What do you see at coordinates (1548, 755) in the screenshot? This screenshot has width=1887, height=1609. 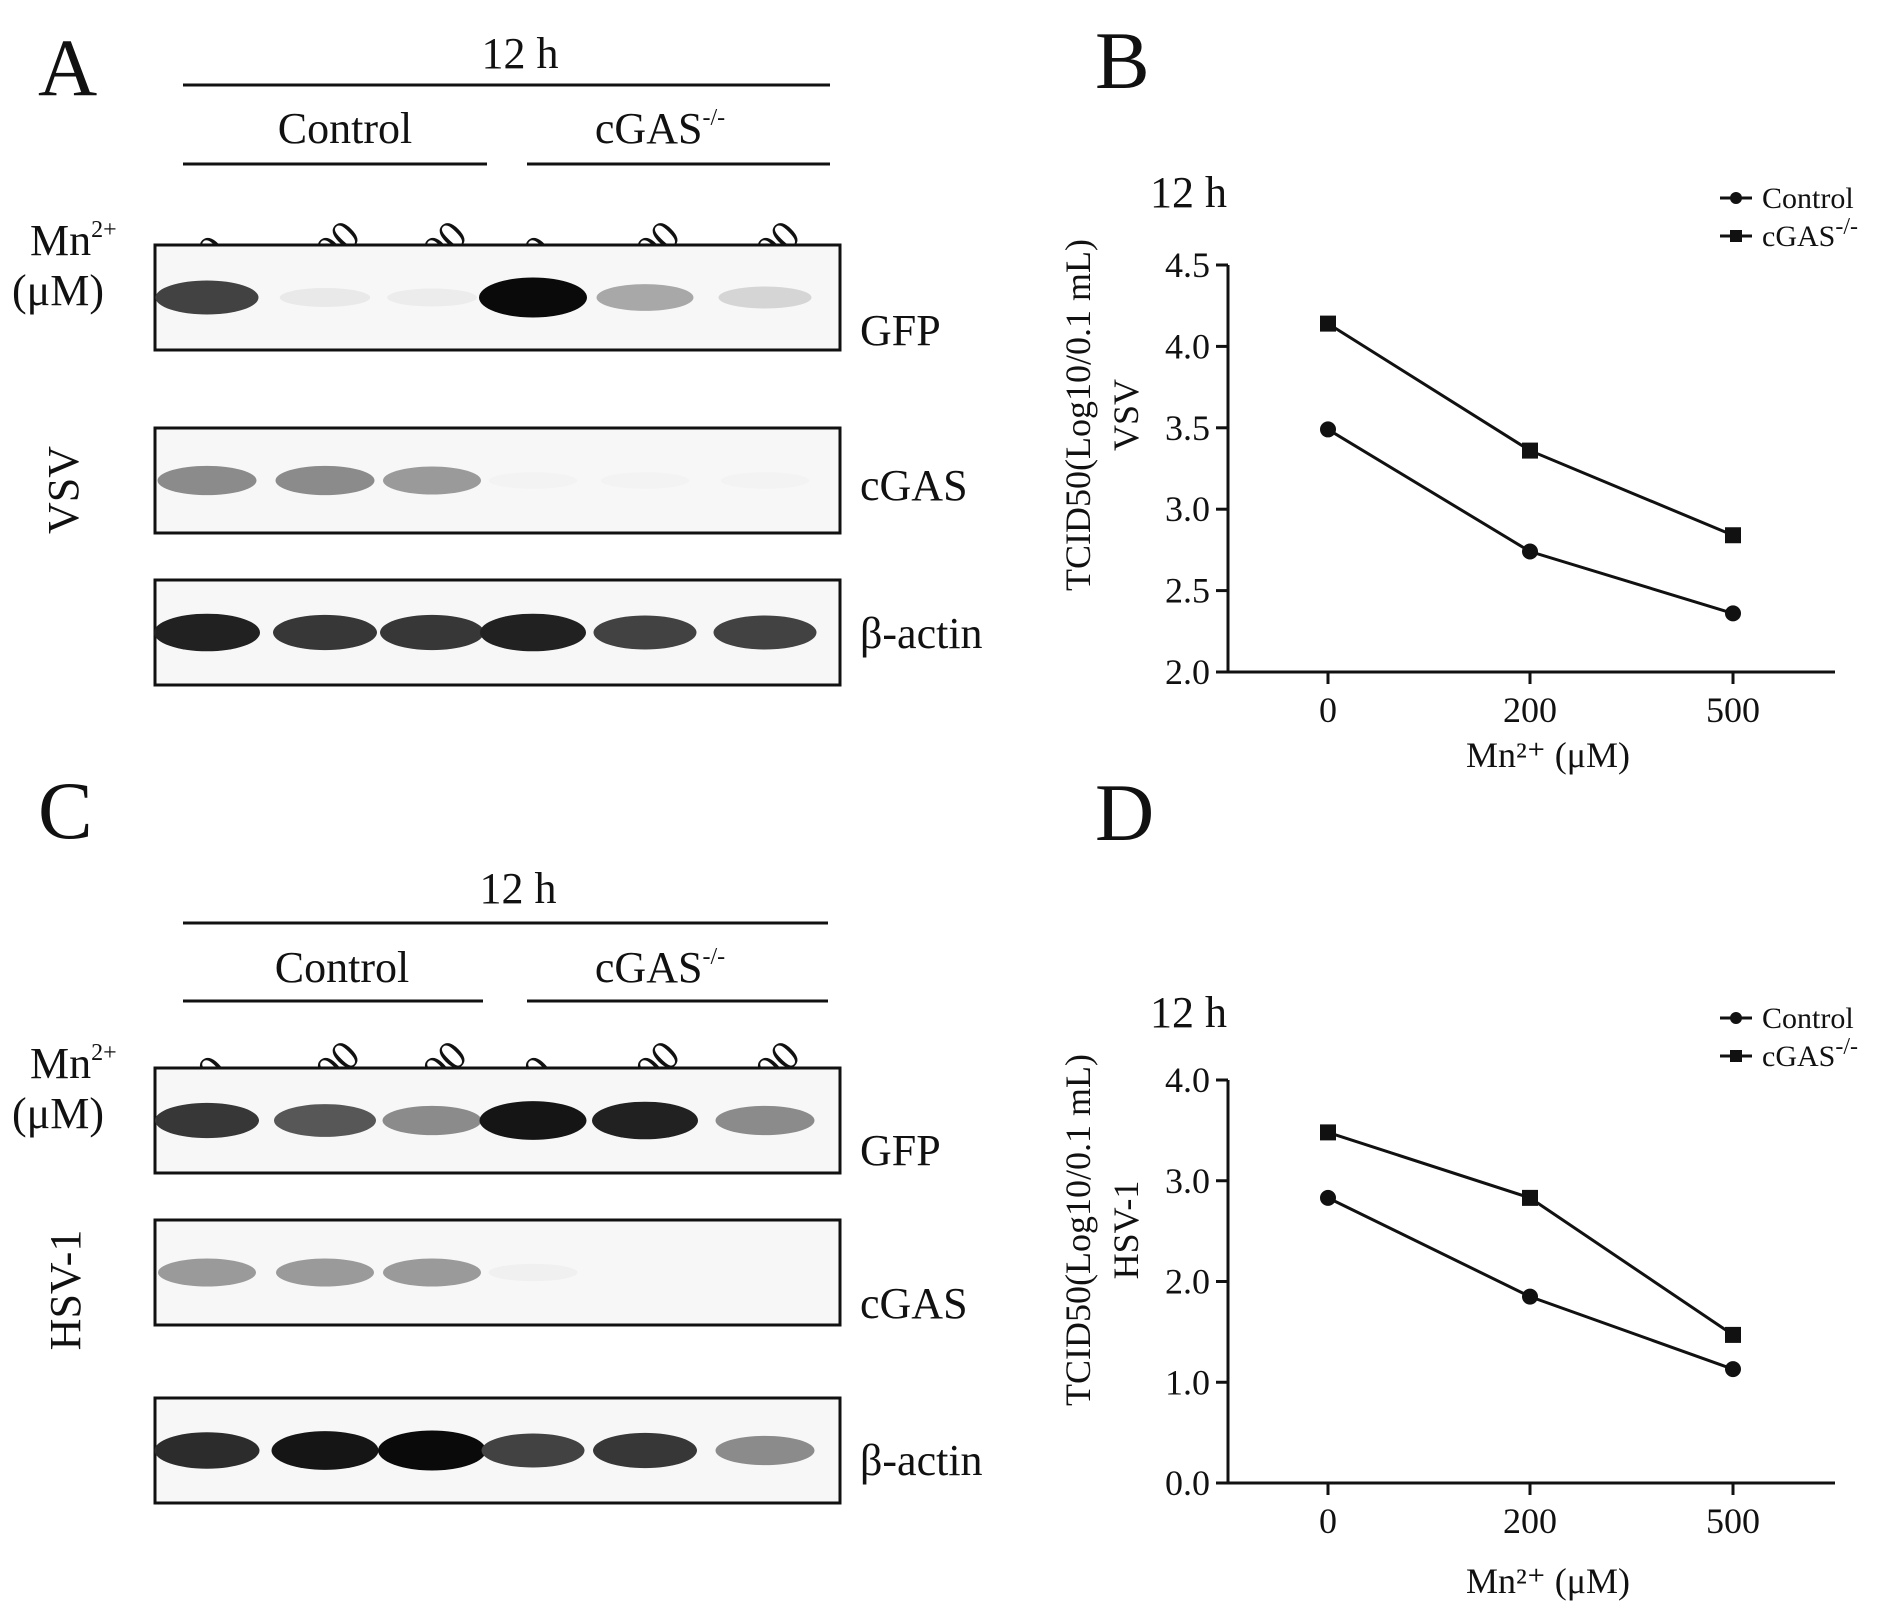 I see `chart-xlabel: Mn²⁺ (μM)` at bounding box center [1548, 755].